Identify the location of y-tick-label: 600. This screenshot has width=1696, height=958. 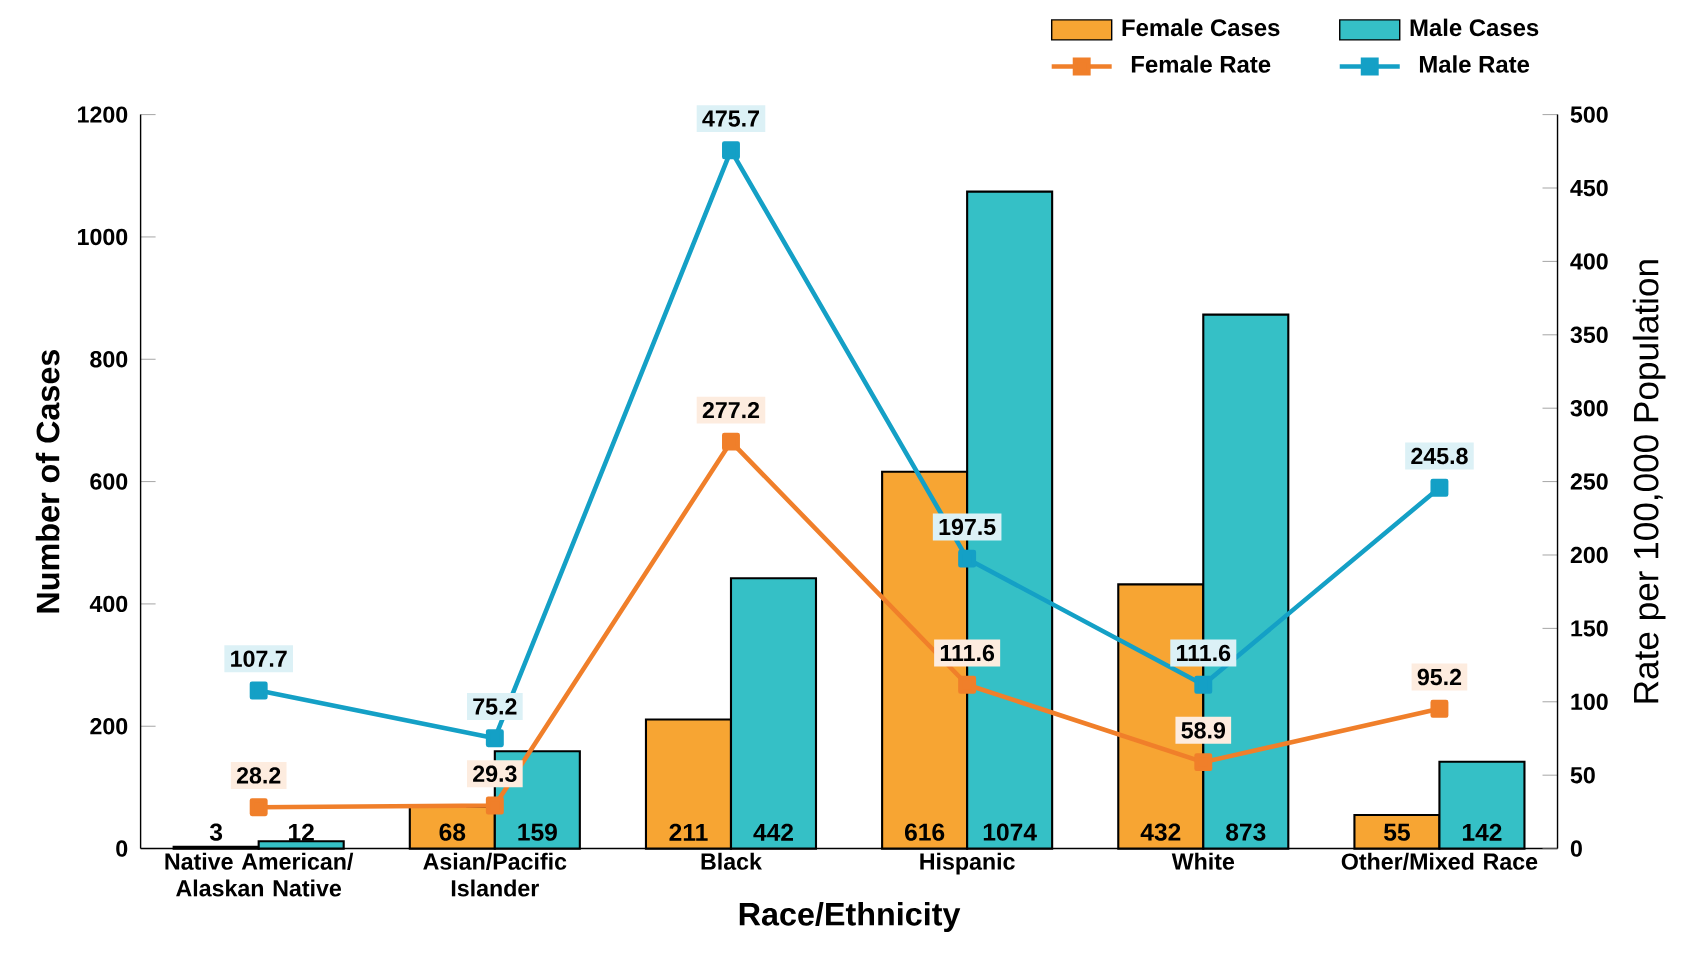
(109, 482).